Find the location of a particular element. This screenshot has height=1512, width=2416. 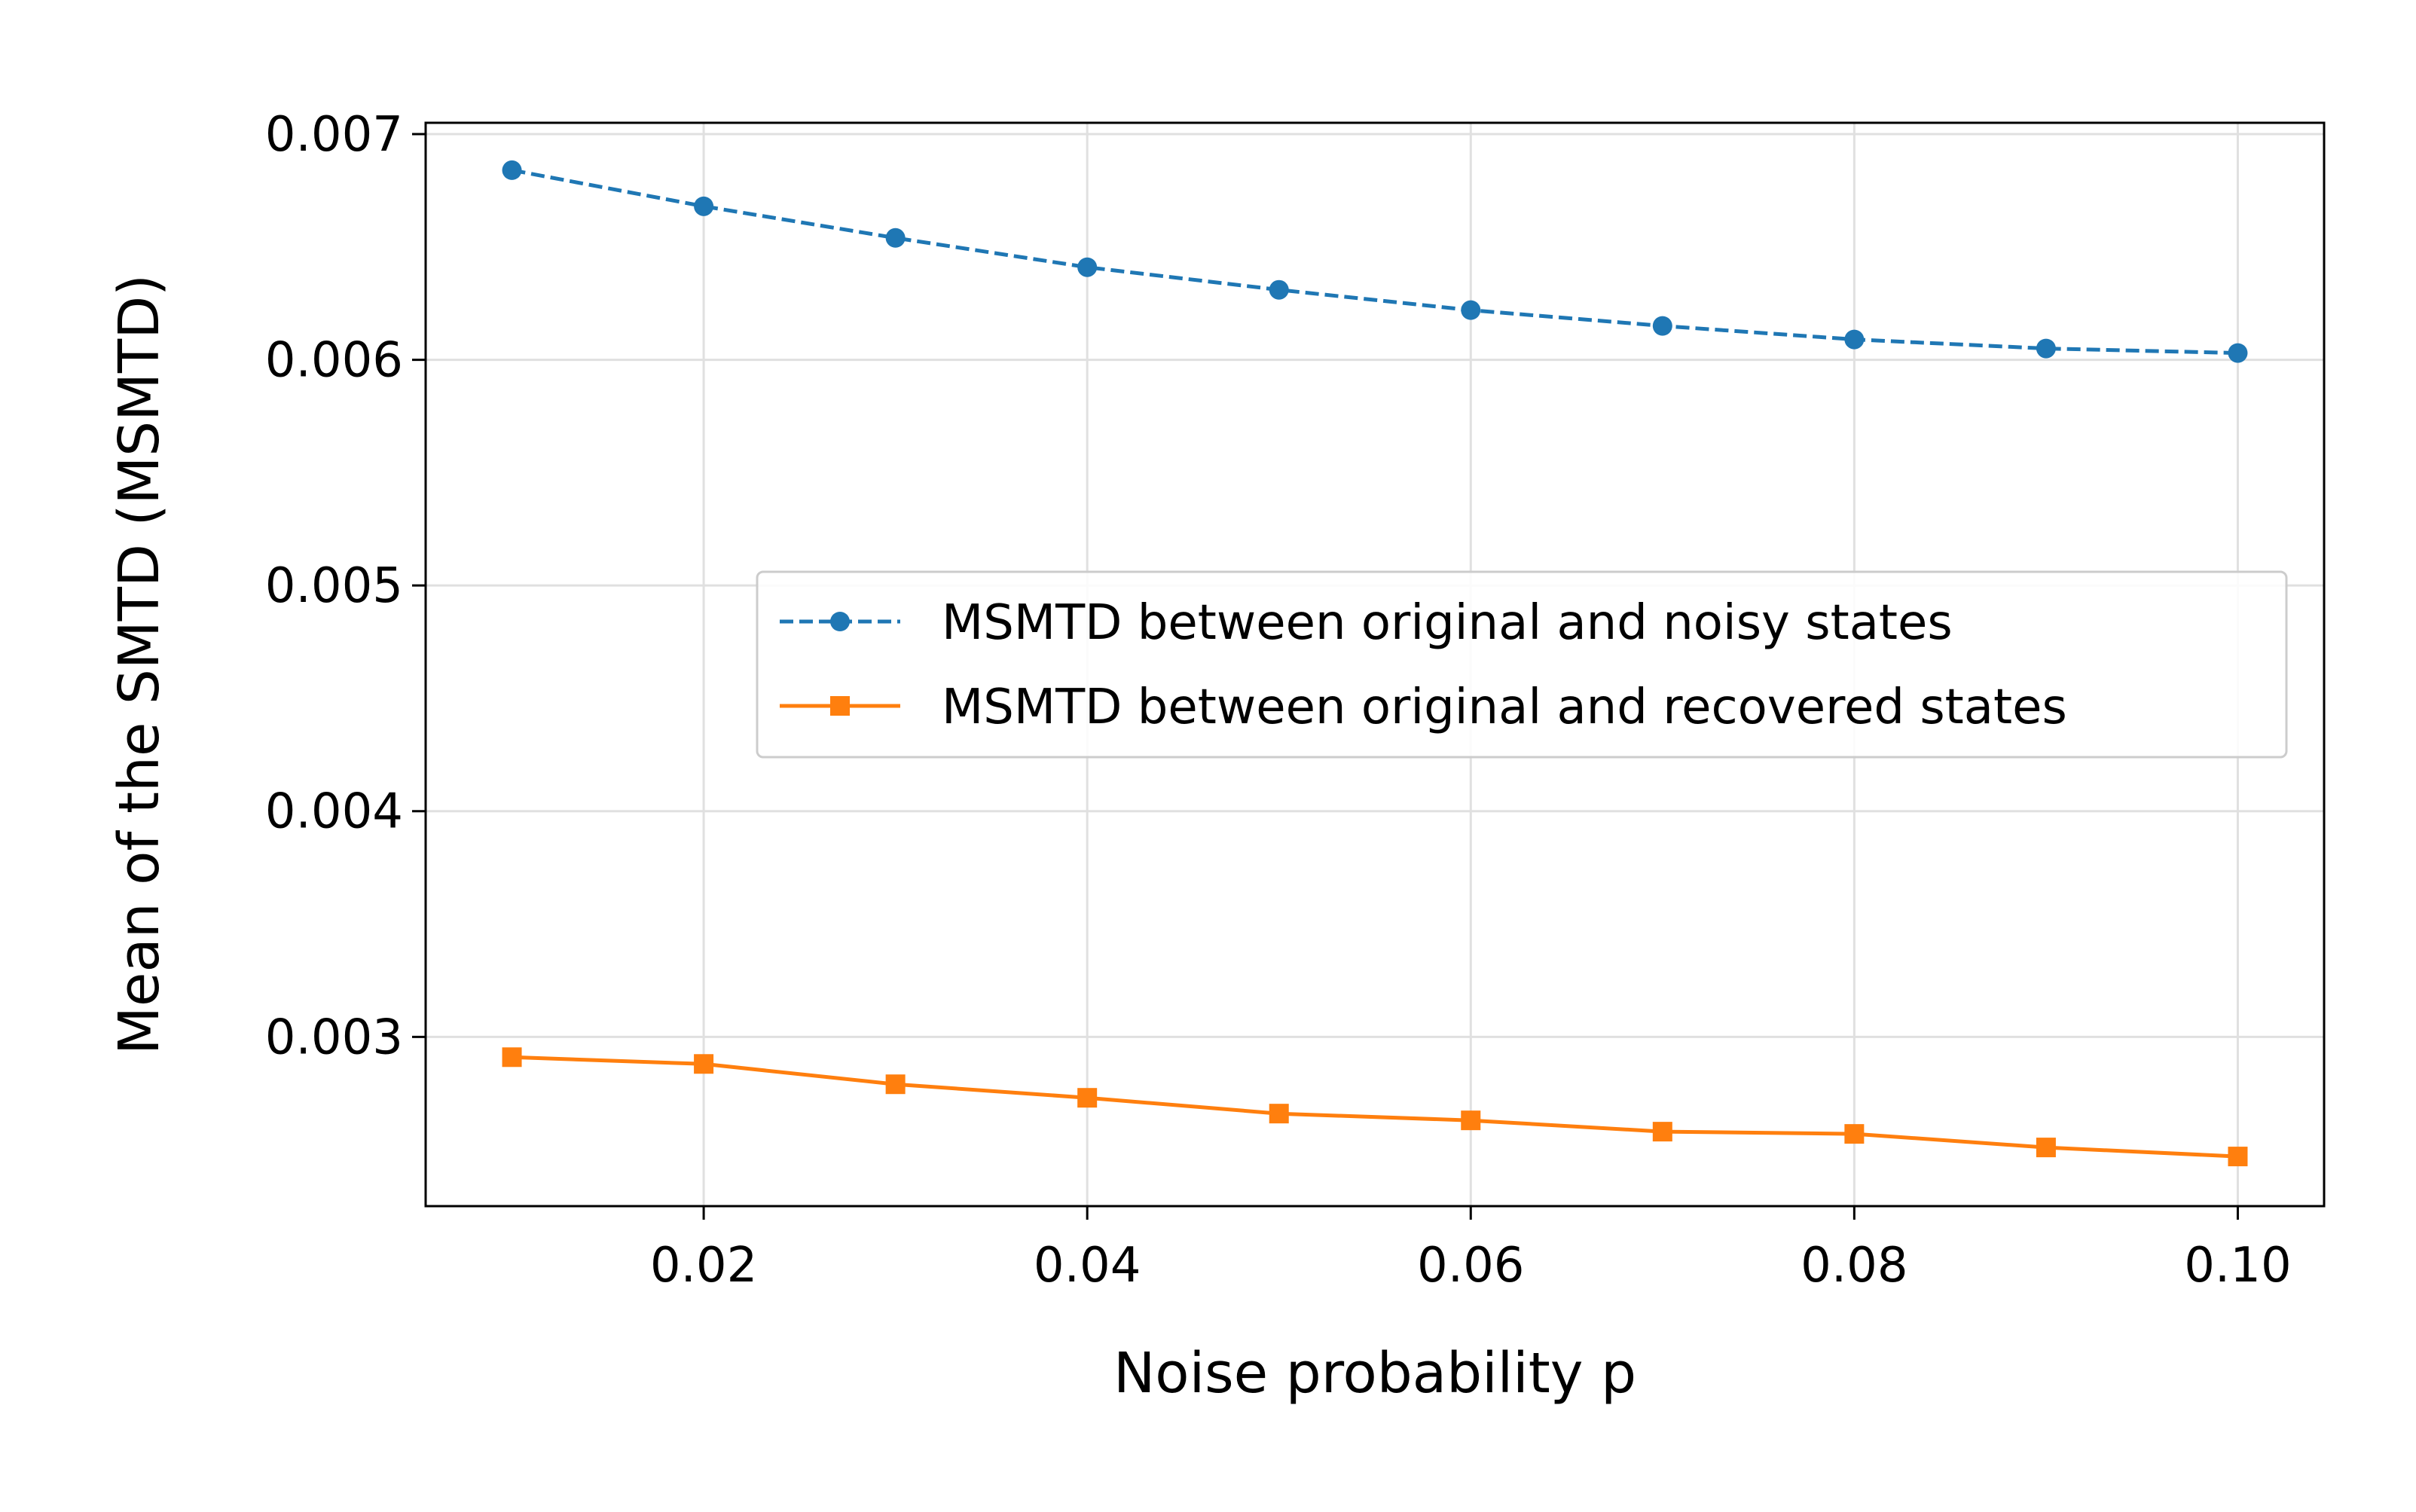

y-axis-title: Mean of the SMTD (MSMTD) is located at coordinates (139, 664).